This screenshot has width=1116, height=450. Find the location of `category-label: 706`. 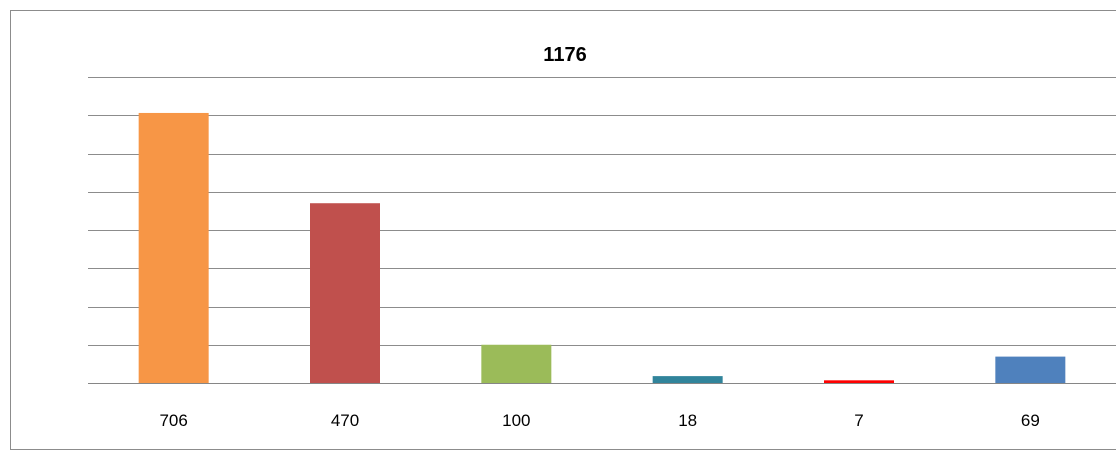

category-label: 706 is located at coordinates (173, 420).